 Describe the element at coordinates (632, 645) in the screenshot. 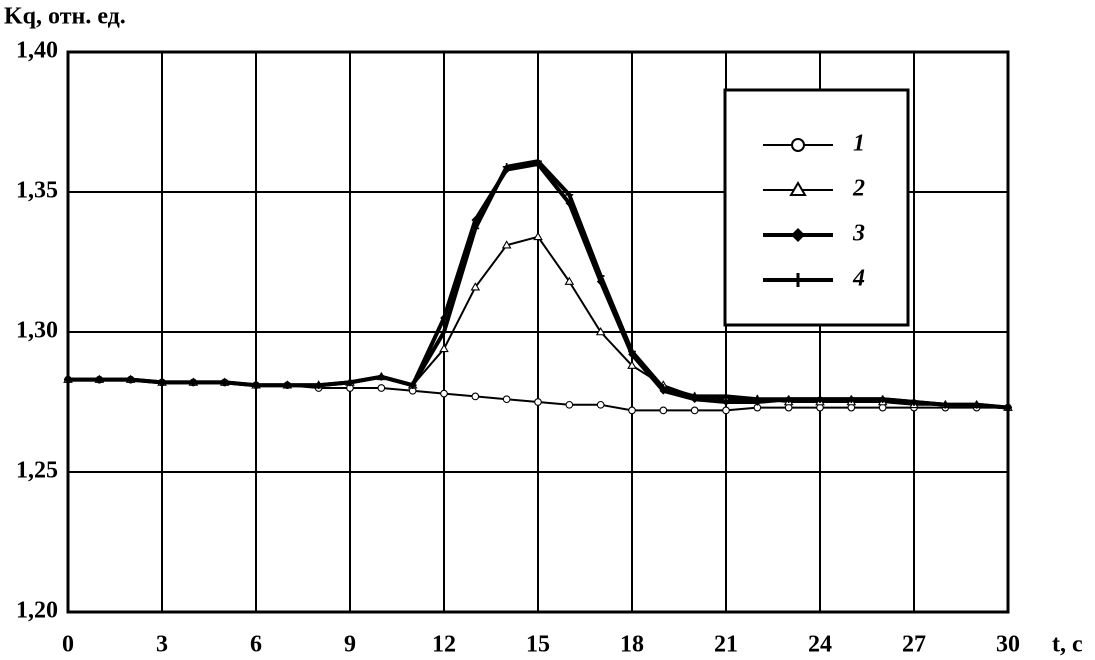

I see `x-tick-label: 18` at that location.